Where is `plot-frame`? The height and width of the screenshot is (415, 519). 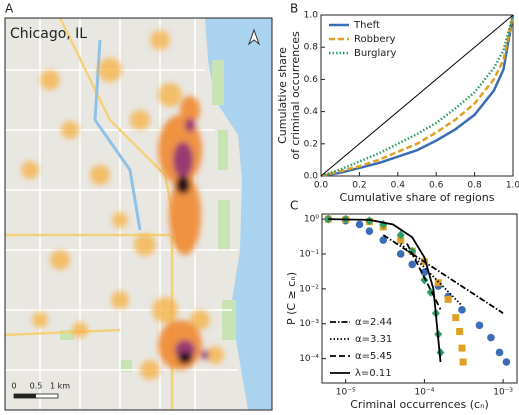
plot-frame is located at coordinates (417, 95).